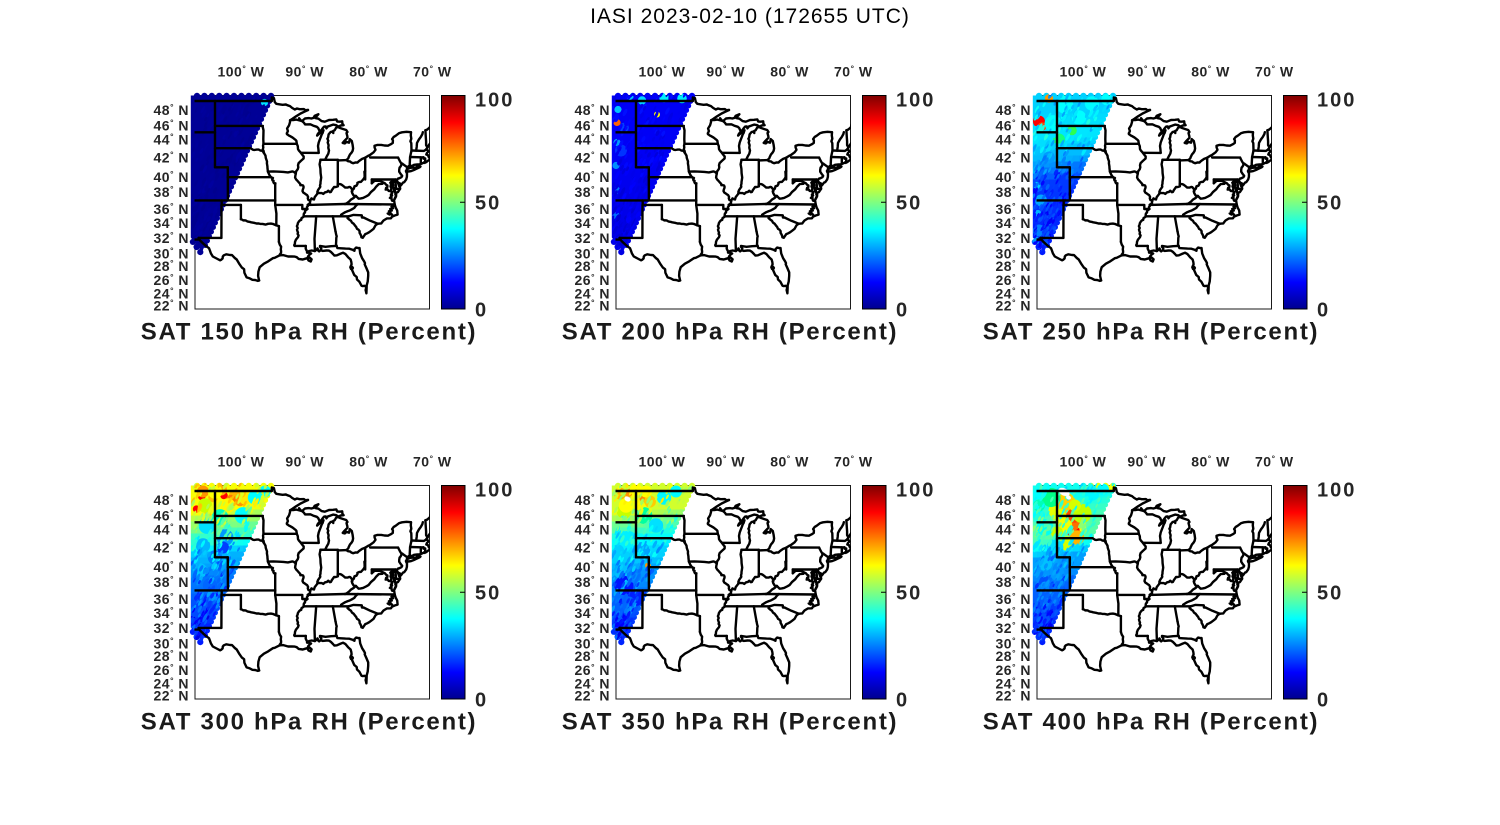 The height and width of the screenshot is (825, 1500). I want to click on svg-text: IASI 2023-02-10 (172655 UTC), so click(750, 16).